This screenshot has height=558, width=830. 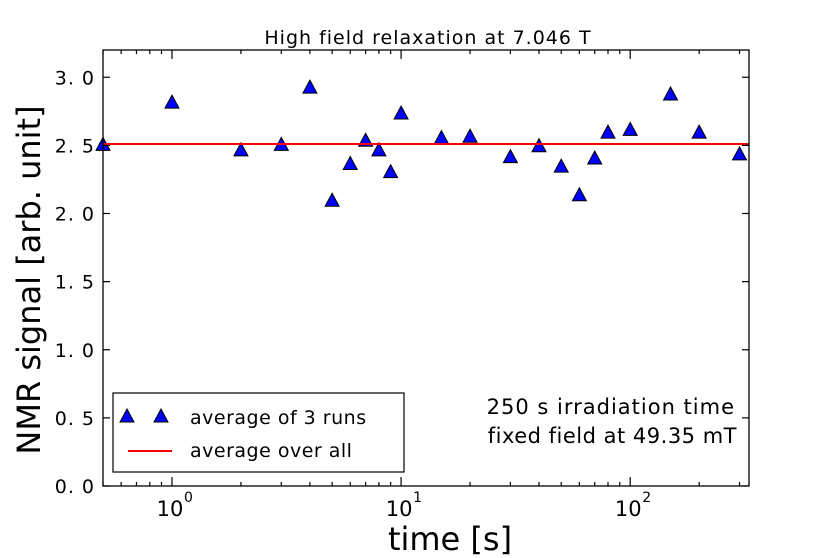 What do you see at coordinates (417, 498) in the screenshot?
I see `x-tick-label-exponent: 1` at bounding box center [417, 498].